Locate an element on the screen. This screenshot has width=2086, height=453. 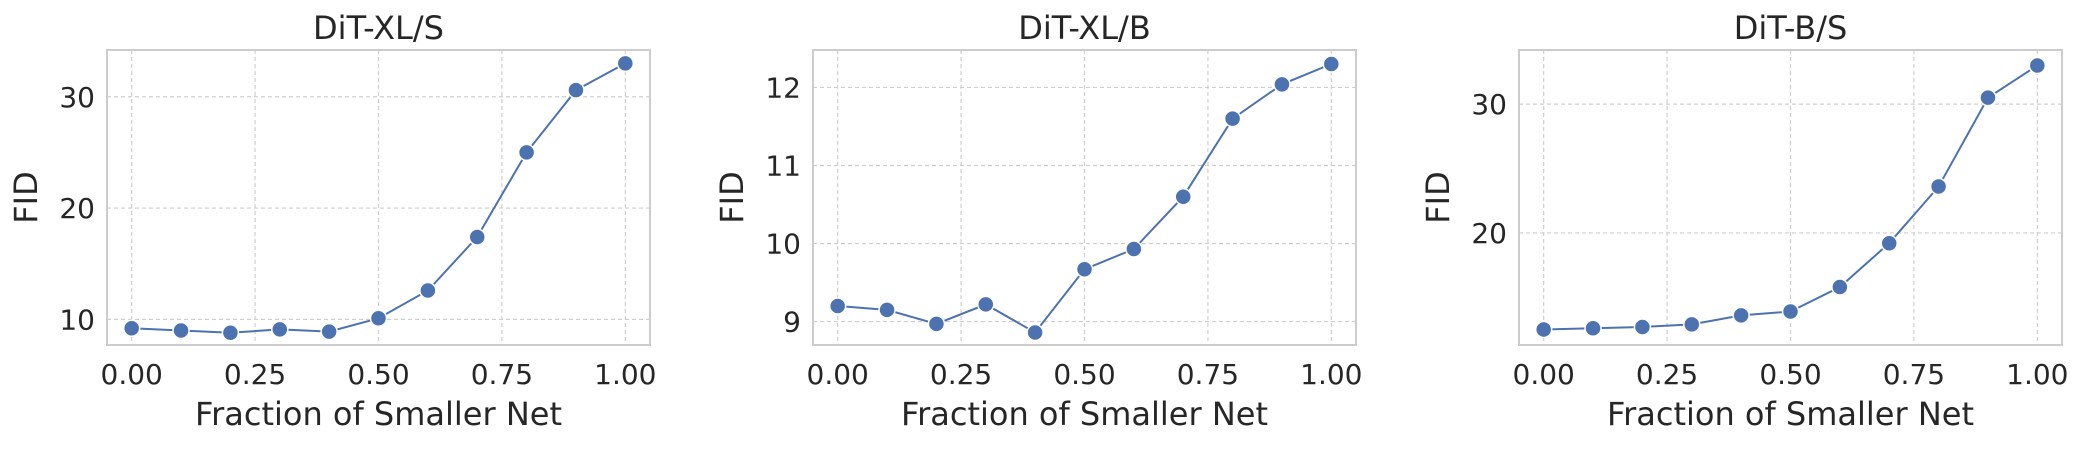
chart-title: DiT-XL/S is located at coordinates (378, 28).